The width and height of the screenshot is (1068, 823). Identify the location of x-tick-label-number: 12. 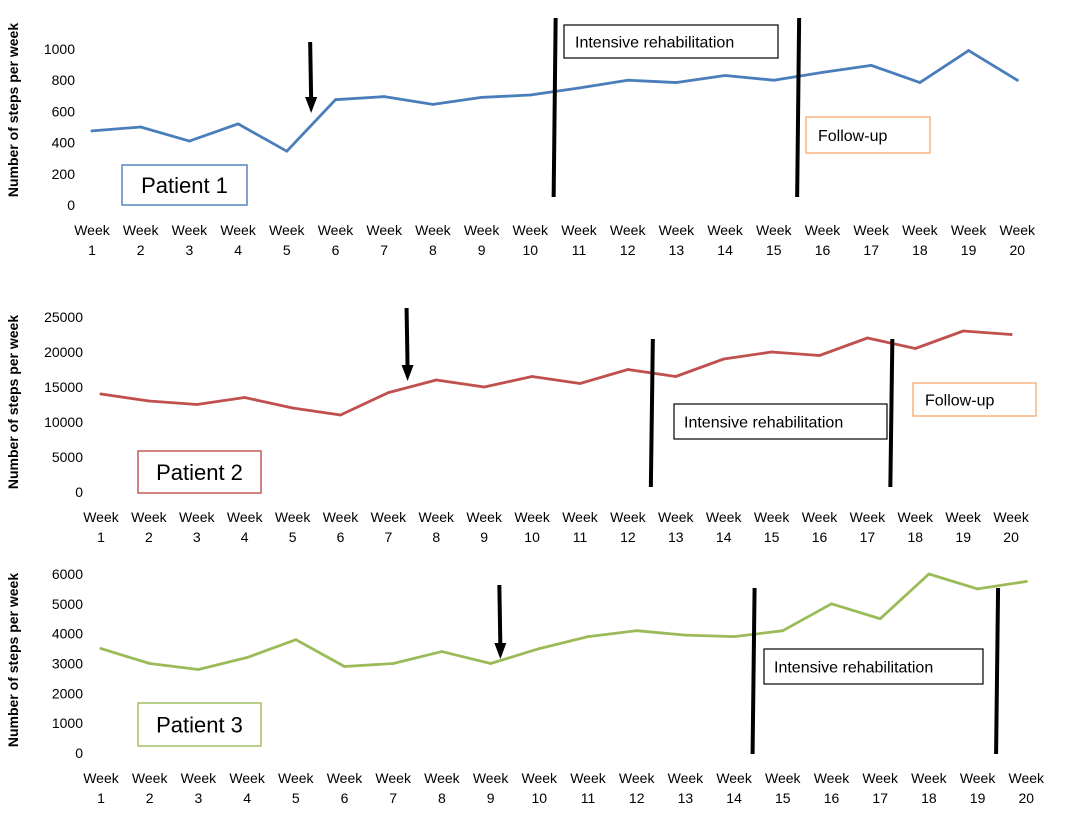
(628, 250).